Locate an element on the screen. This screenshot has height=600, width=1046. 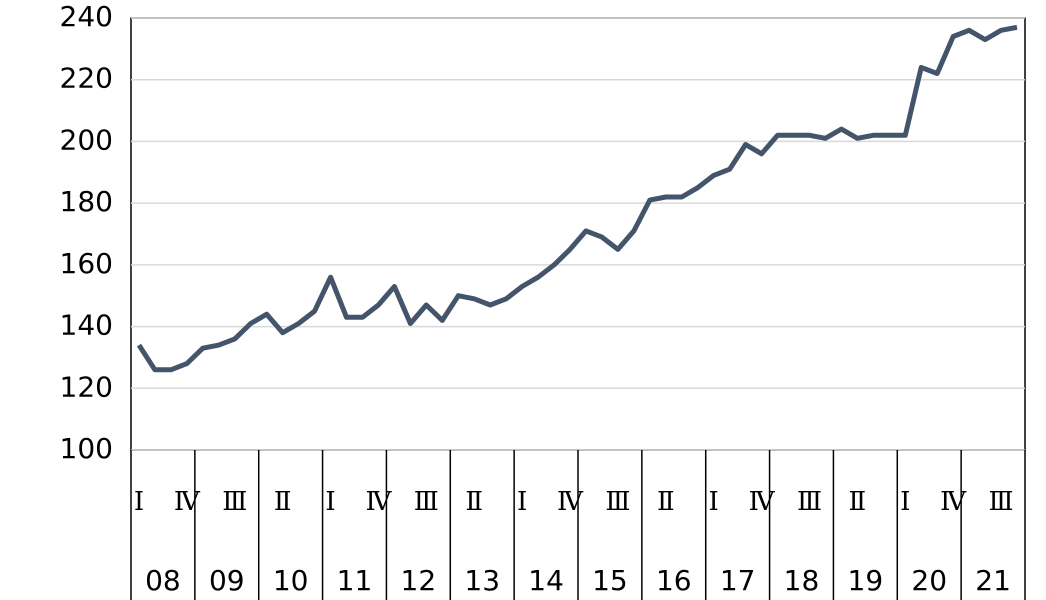
x-group-label: 20 is located at coordinates (929, 580).